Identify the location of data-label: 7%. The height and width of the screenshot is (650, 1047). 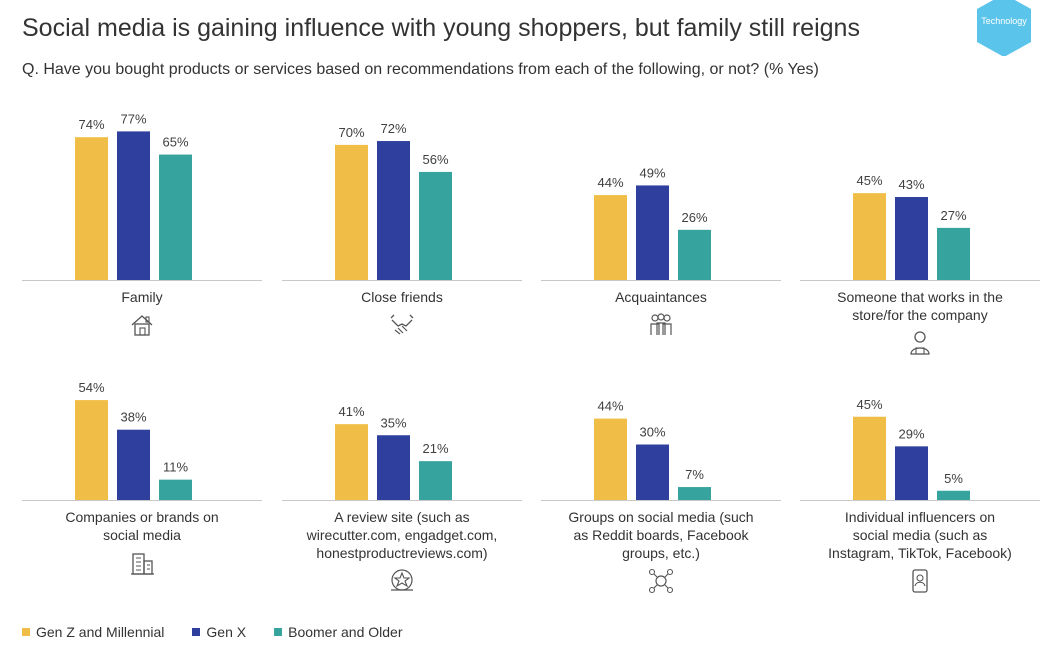
(694, 474).